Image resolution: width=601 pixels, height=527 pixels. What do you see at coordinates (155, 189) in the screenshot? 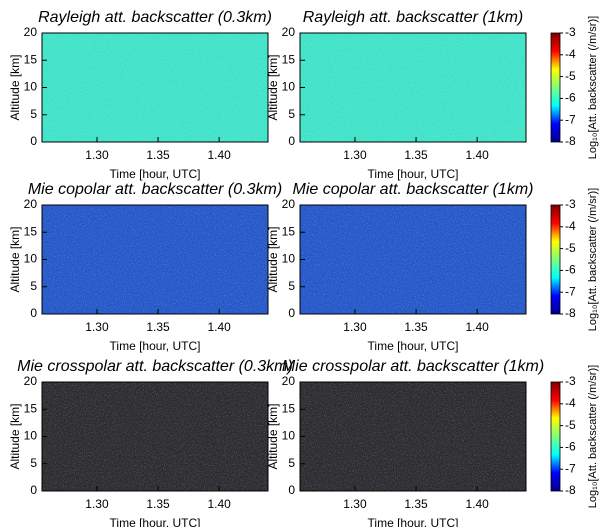
I see `panel-title: Mie copolar att. backscatter (0.3km)` at bounding box center [155, 189].